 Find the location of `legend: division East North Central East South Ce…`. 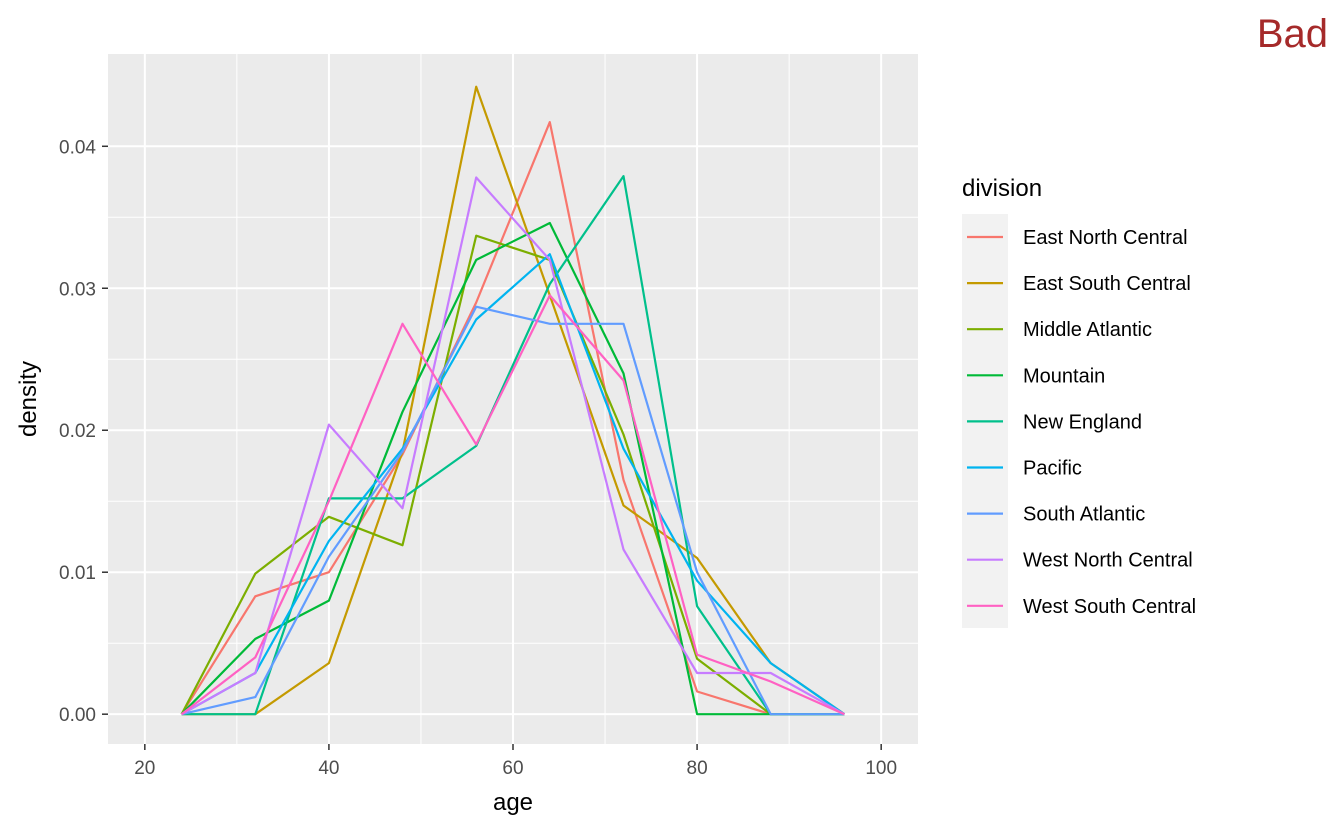

legend: division East North Central East South Ce… is located at coordinates (1079, 401).